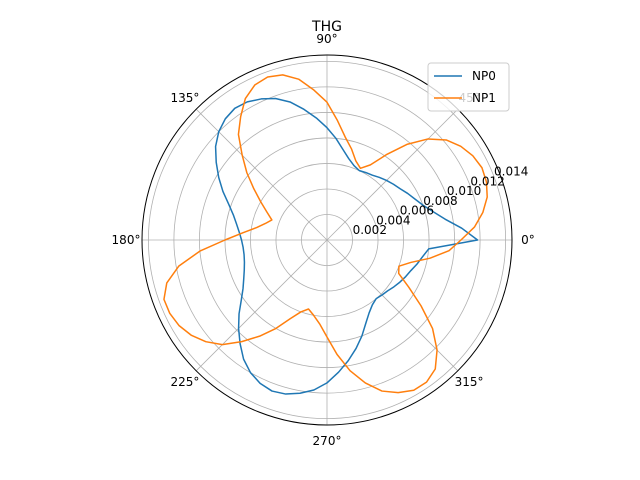 This screenshot has height=480, width=640. Describe the element at coordinates (126, 240) in the screenshot. I see `angle-tick-label: 180°` at that location.